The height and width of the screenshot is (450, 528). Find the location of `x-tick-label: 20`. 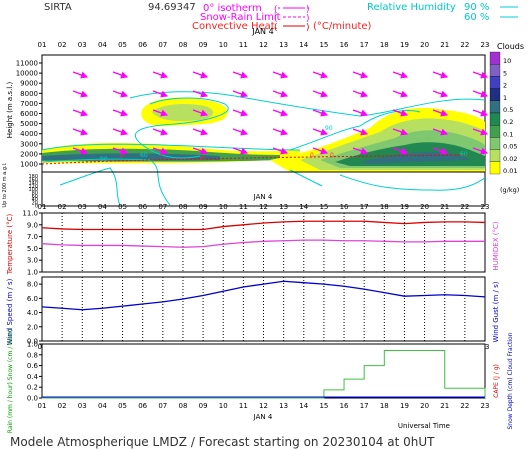

x-tick-label: 20 is located at coordinates (424, 207).